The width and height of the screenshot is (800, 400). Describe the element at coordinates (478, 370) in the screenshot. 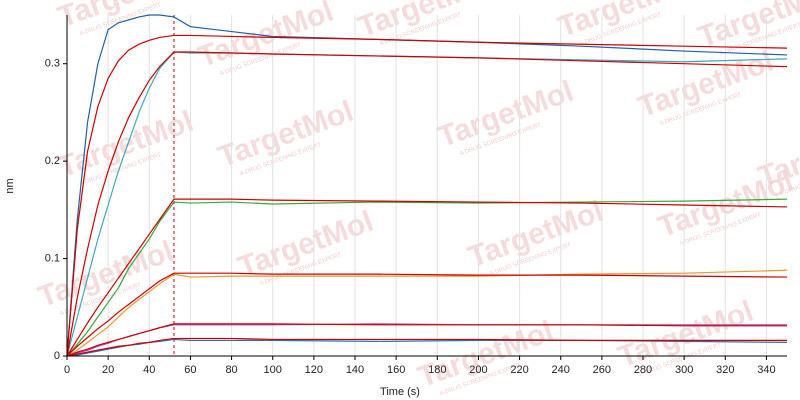

I see `x-tick-label: 200` at that location.